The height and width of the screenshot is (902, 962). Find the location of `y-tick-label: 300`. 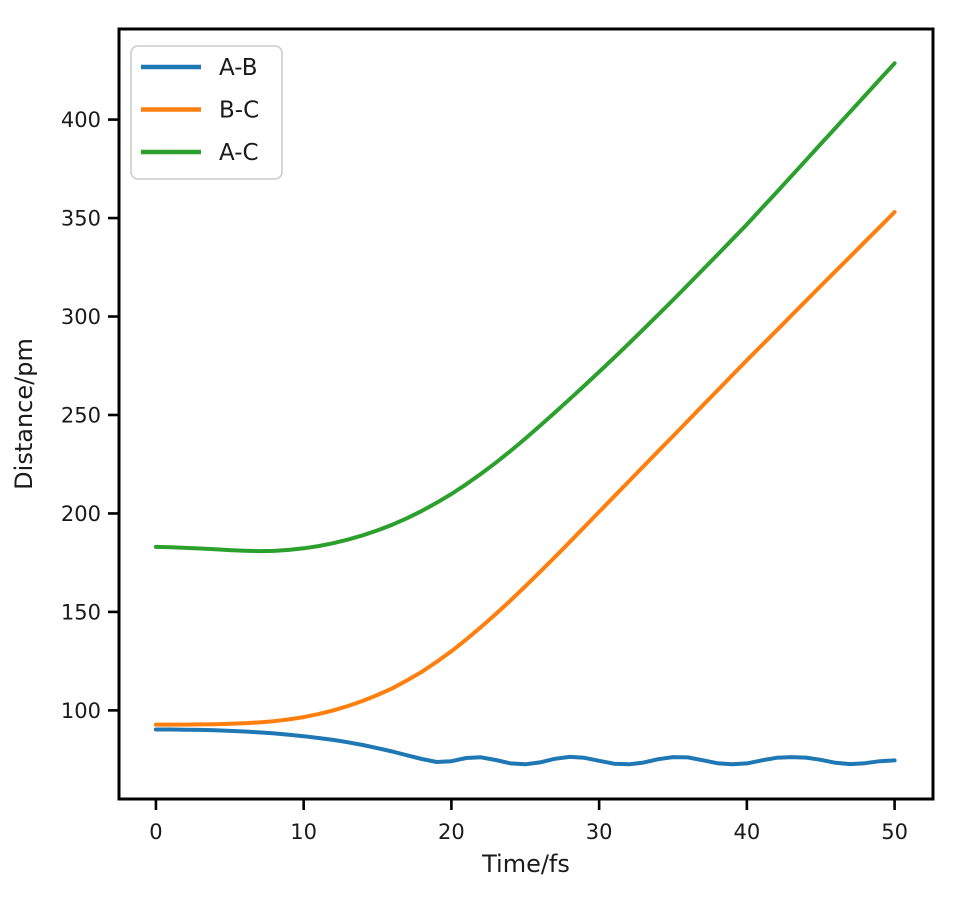

y-tick-label: 300 is located at coordinates (81, 317).